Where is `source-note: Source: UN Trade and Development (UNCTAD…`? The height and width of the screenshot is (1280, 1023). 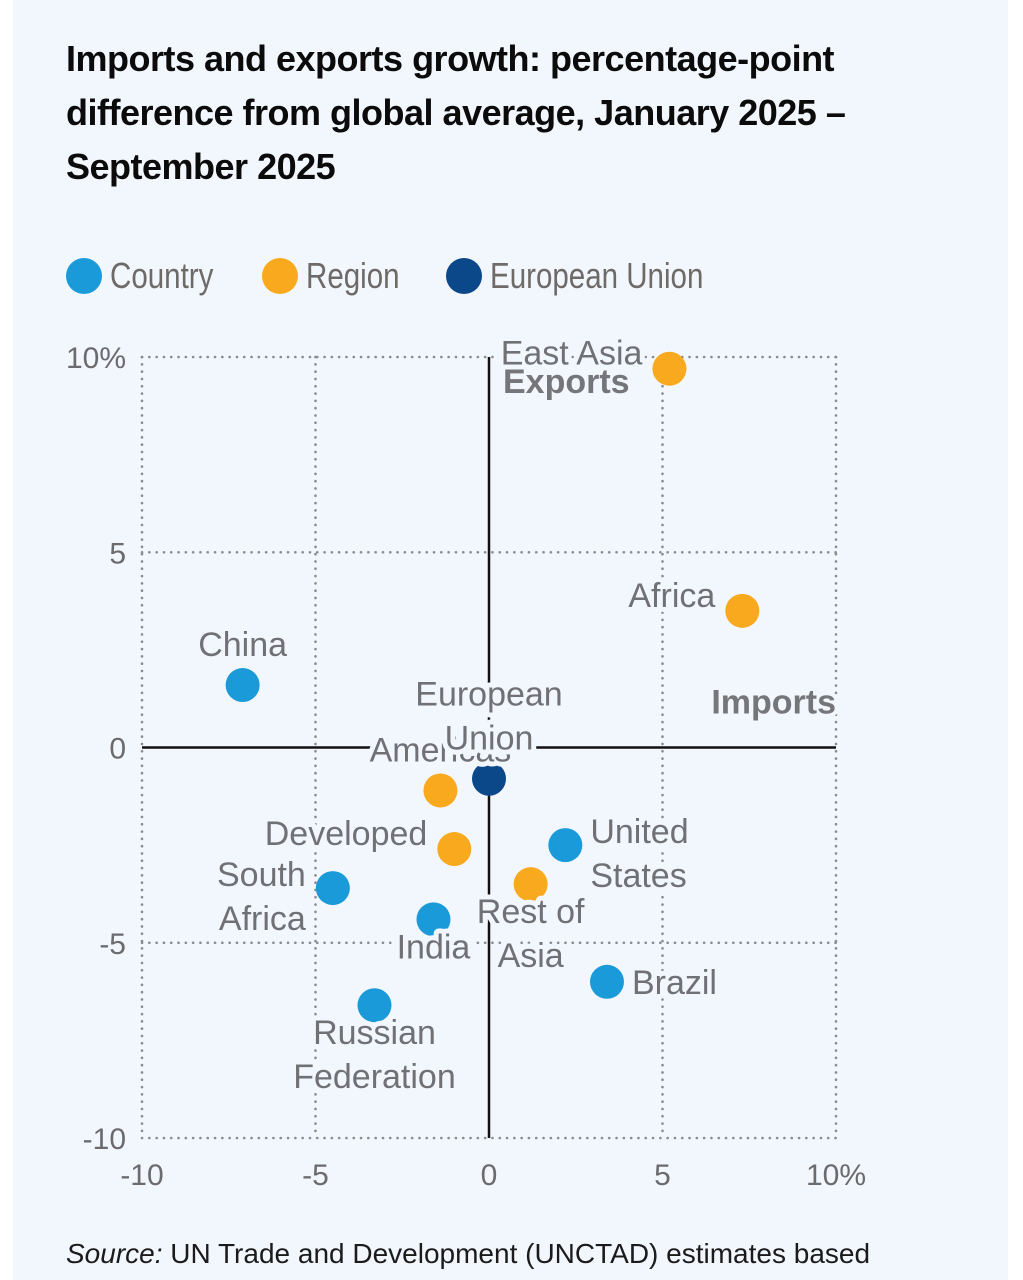 source-note: Source: UN Trade and Development (UNCTAD… is located at coordinates (468, 1254).